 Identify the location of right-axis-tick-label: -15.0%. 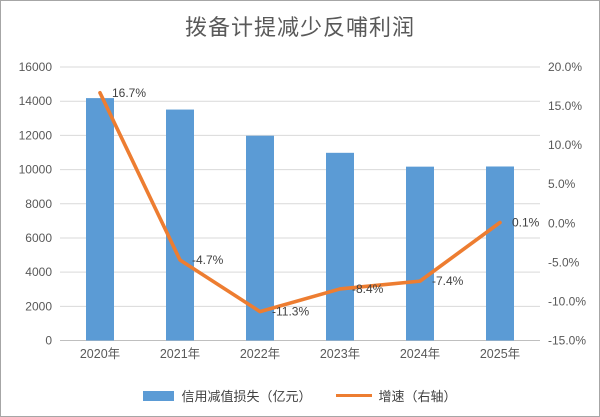
(567, 341).